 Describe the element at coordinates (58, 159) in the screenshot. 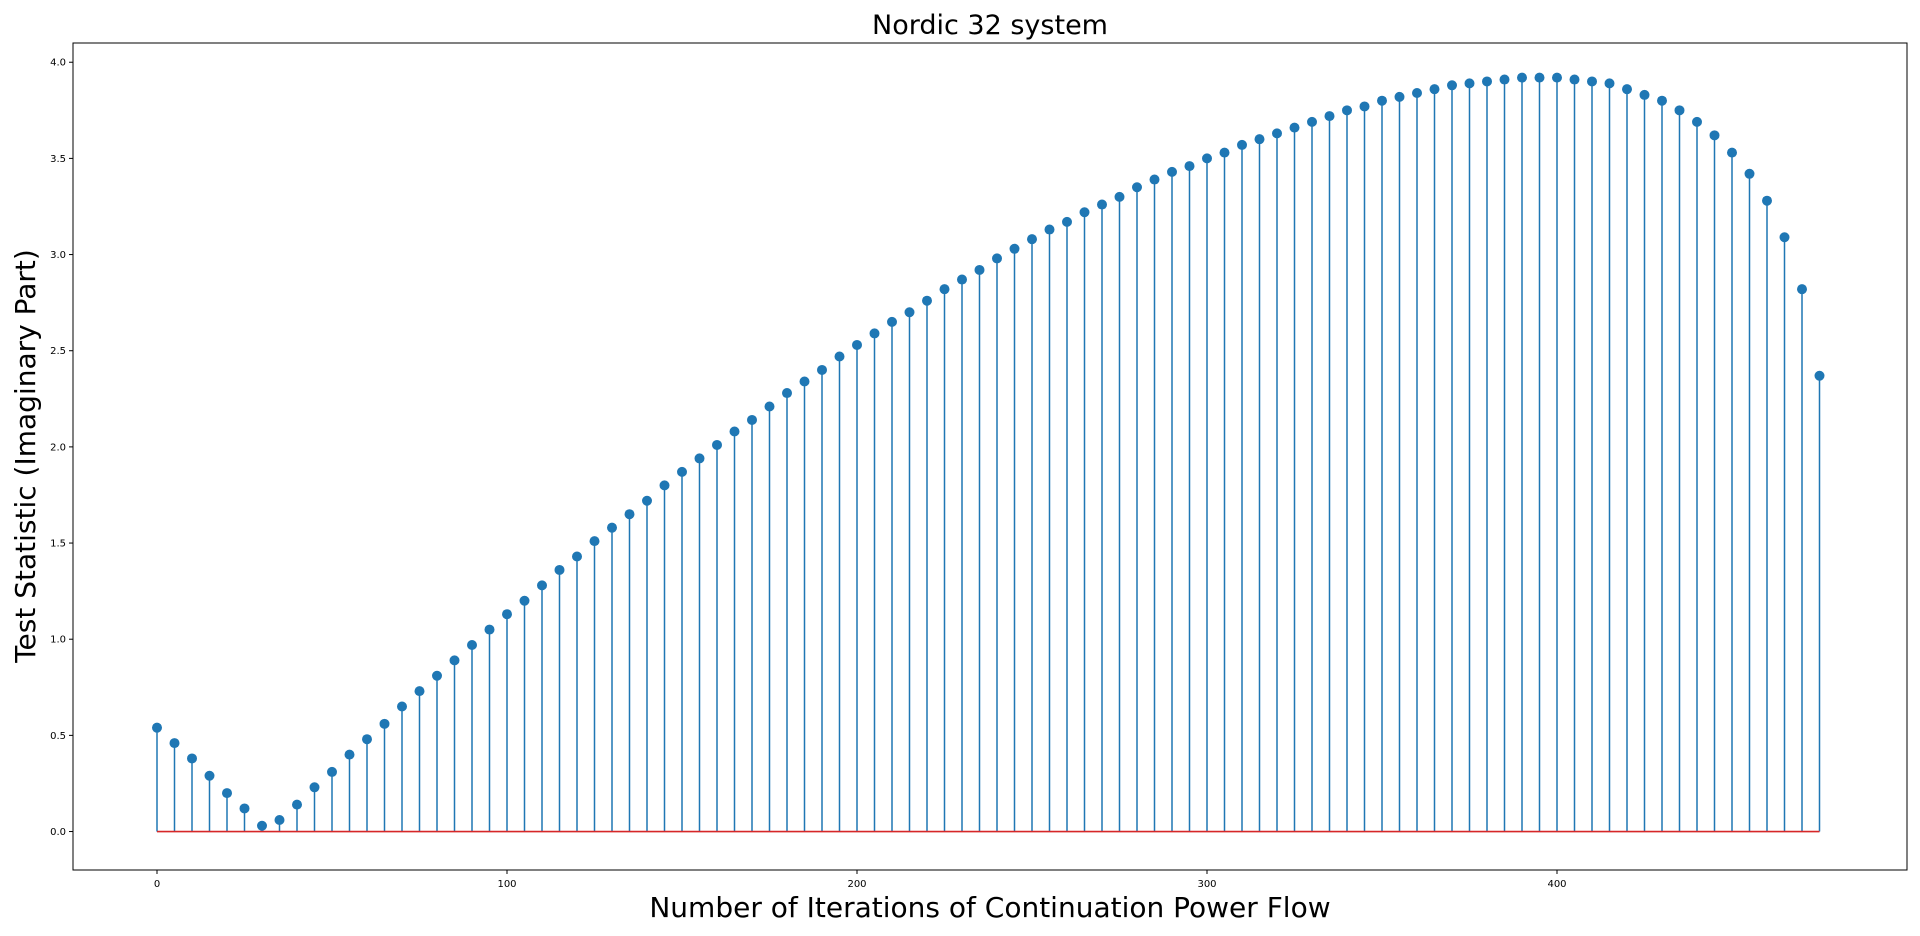

I see `y-tick-label: 3.5` at that location.